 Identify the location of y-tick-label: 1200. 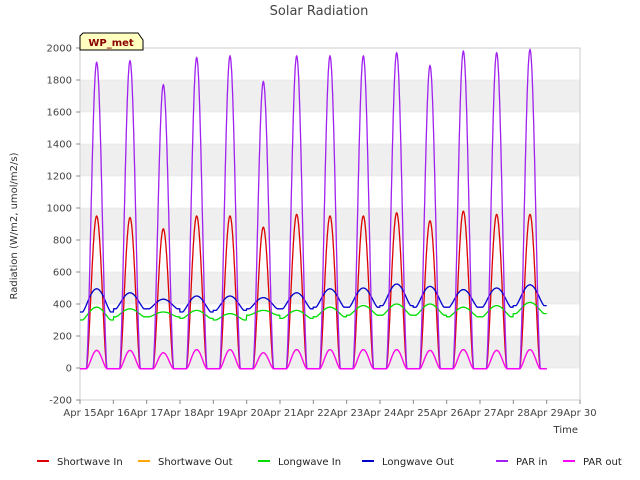
(59, 177).